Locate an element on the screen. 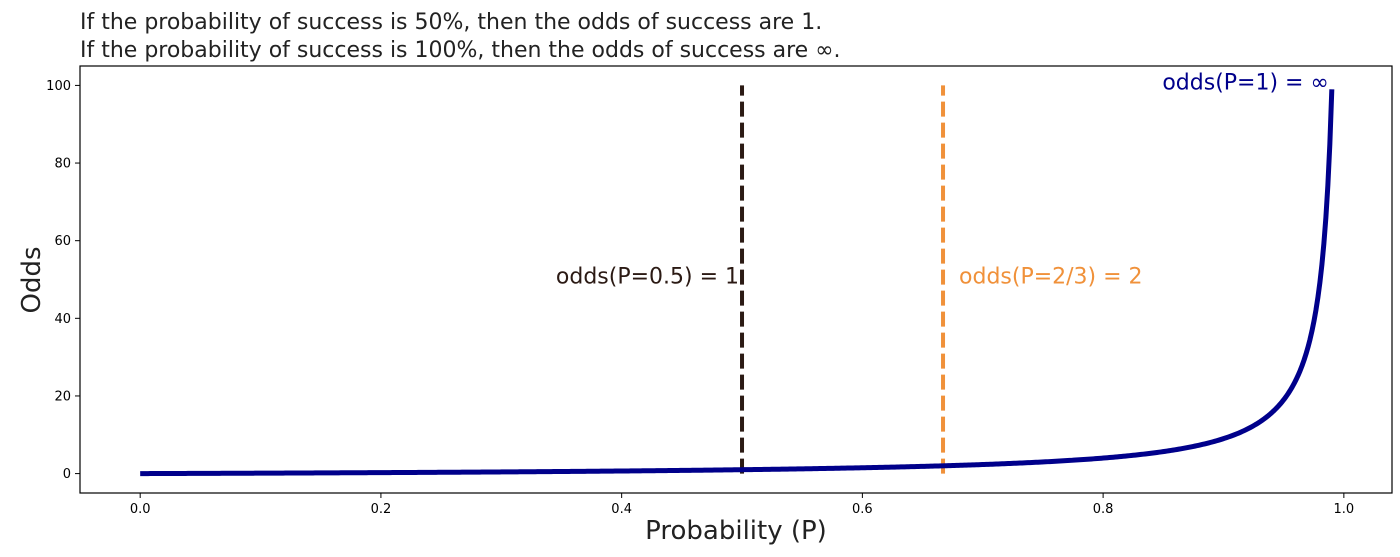  y-tick-label: 40 is located at coordinates (62, 319).